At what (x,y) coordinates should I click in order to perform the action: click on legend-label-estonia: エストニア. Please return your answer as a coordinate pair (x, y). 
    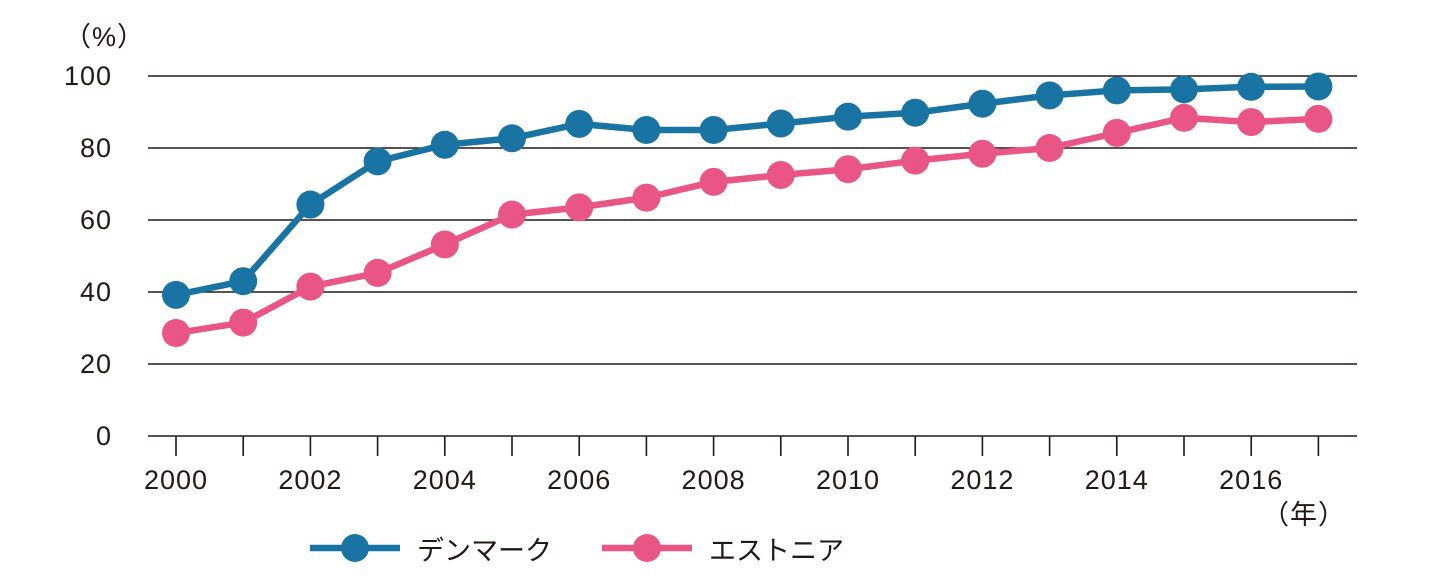
    Looking at the image, I should click on (776, 550).